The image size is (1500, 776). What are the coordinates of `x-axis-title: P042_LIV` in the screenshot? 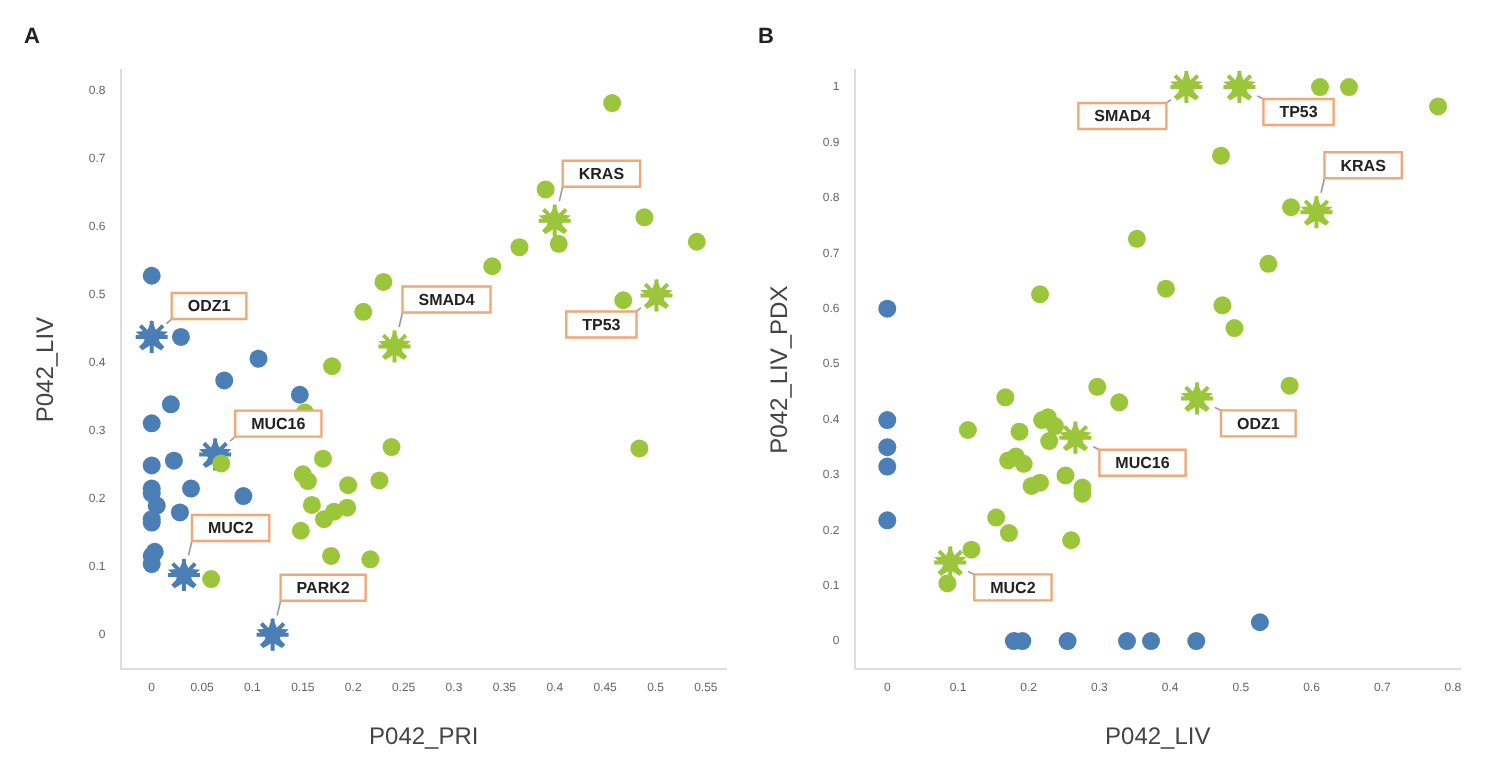 It's located at (1158, 736).